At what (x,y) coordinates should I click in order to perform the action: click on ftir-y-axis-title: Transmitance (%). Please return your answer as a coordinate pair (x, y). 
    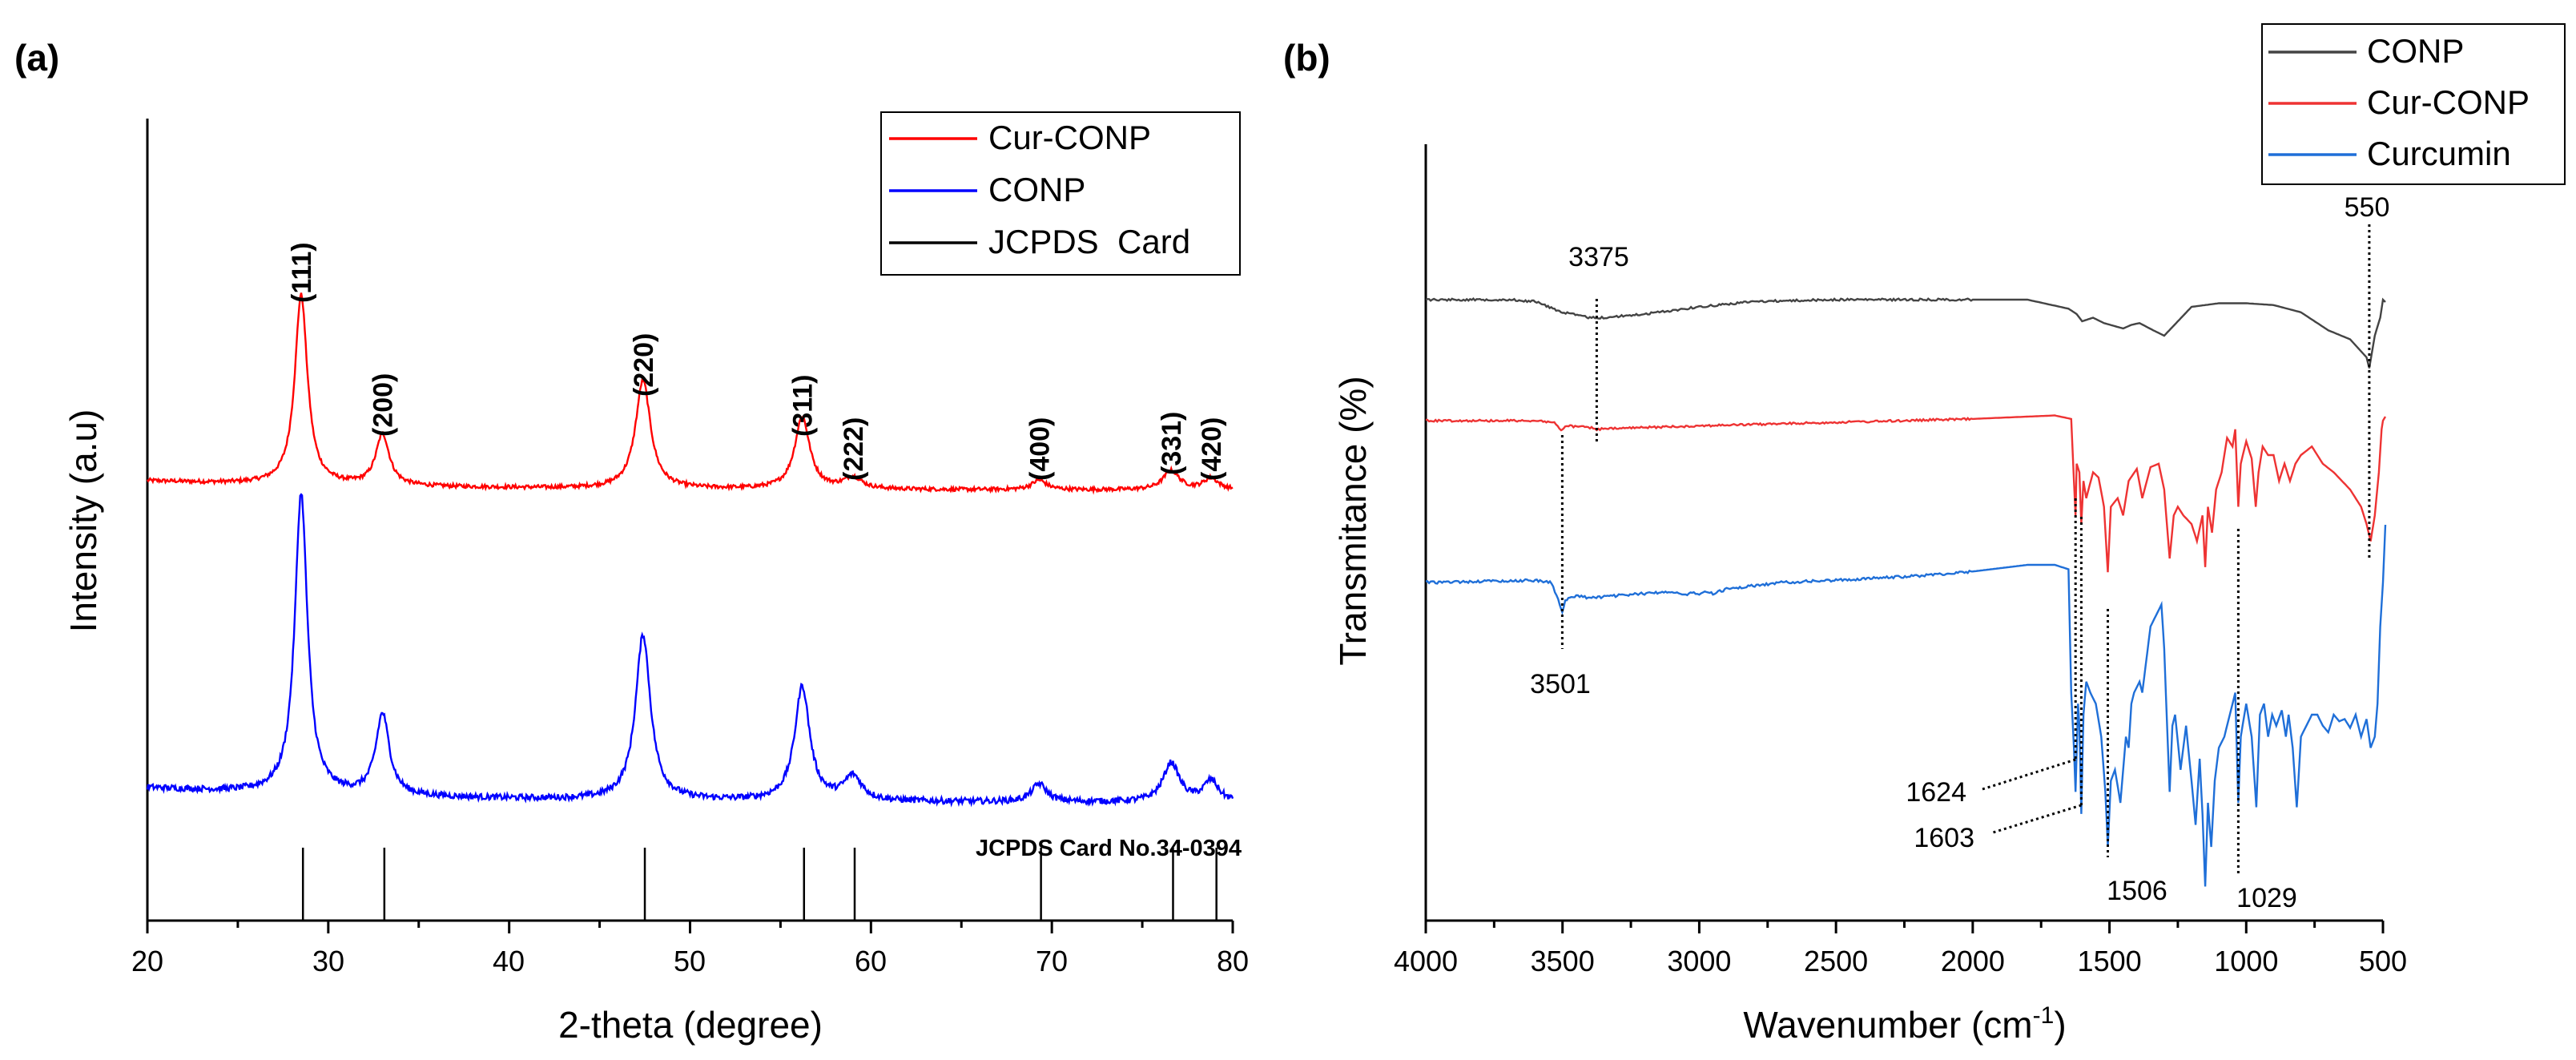
    Looking at the image, I should click on (1353, 520).